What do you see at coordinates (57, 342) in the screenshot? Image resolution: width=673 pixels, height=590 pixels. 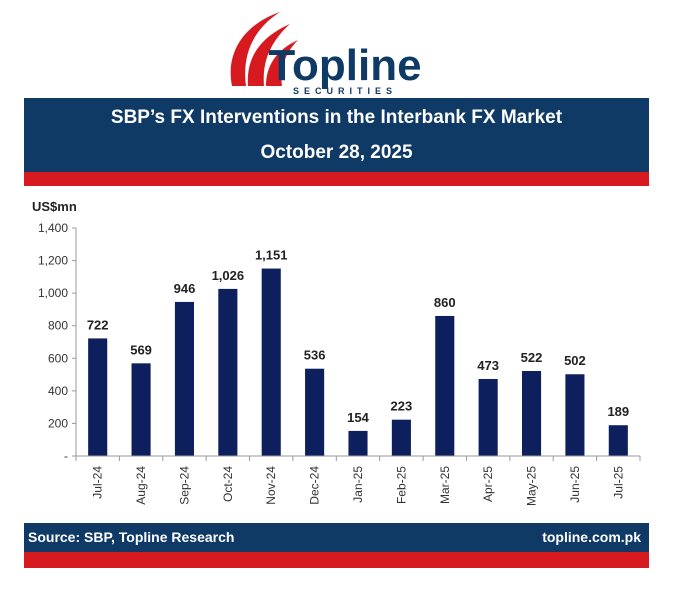 I see `y-axis: - 200 400 600 800 1,000 1,200 1,400` at bounding box center [57, 342].